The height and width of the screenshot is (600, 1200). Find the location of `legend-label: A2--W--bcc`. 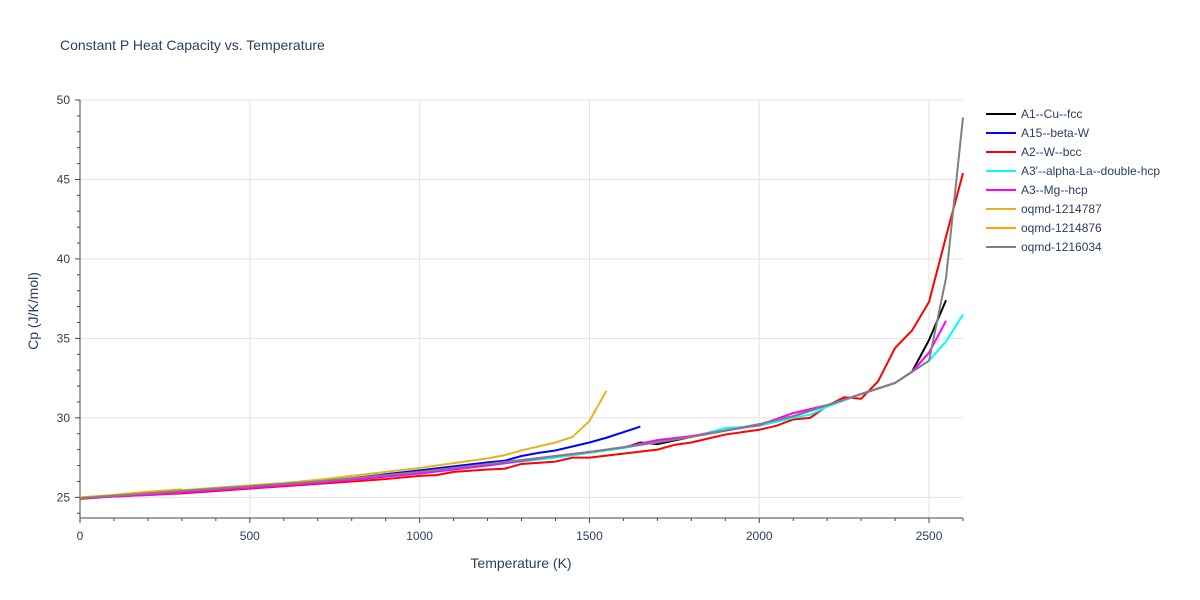

legend-label: A2--W--bcc is located at coordinates (1051, 152).